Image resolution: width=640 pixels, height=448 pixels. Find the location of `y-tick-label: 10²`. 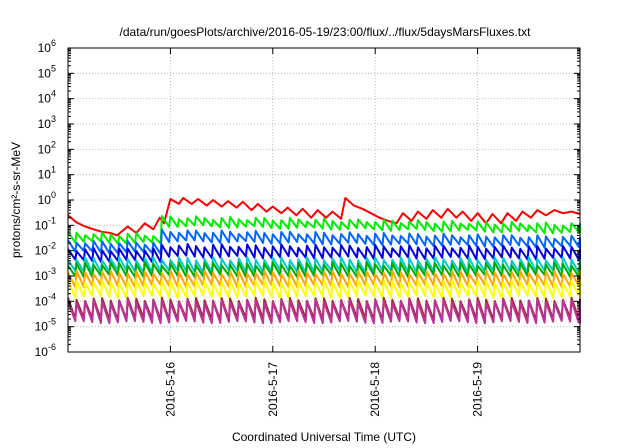

y-tick-label: 10² is located at coordinates (47, 147).